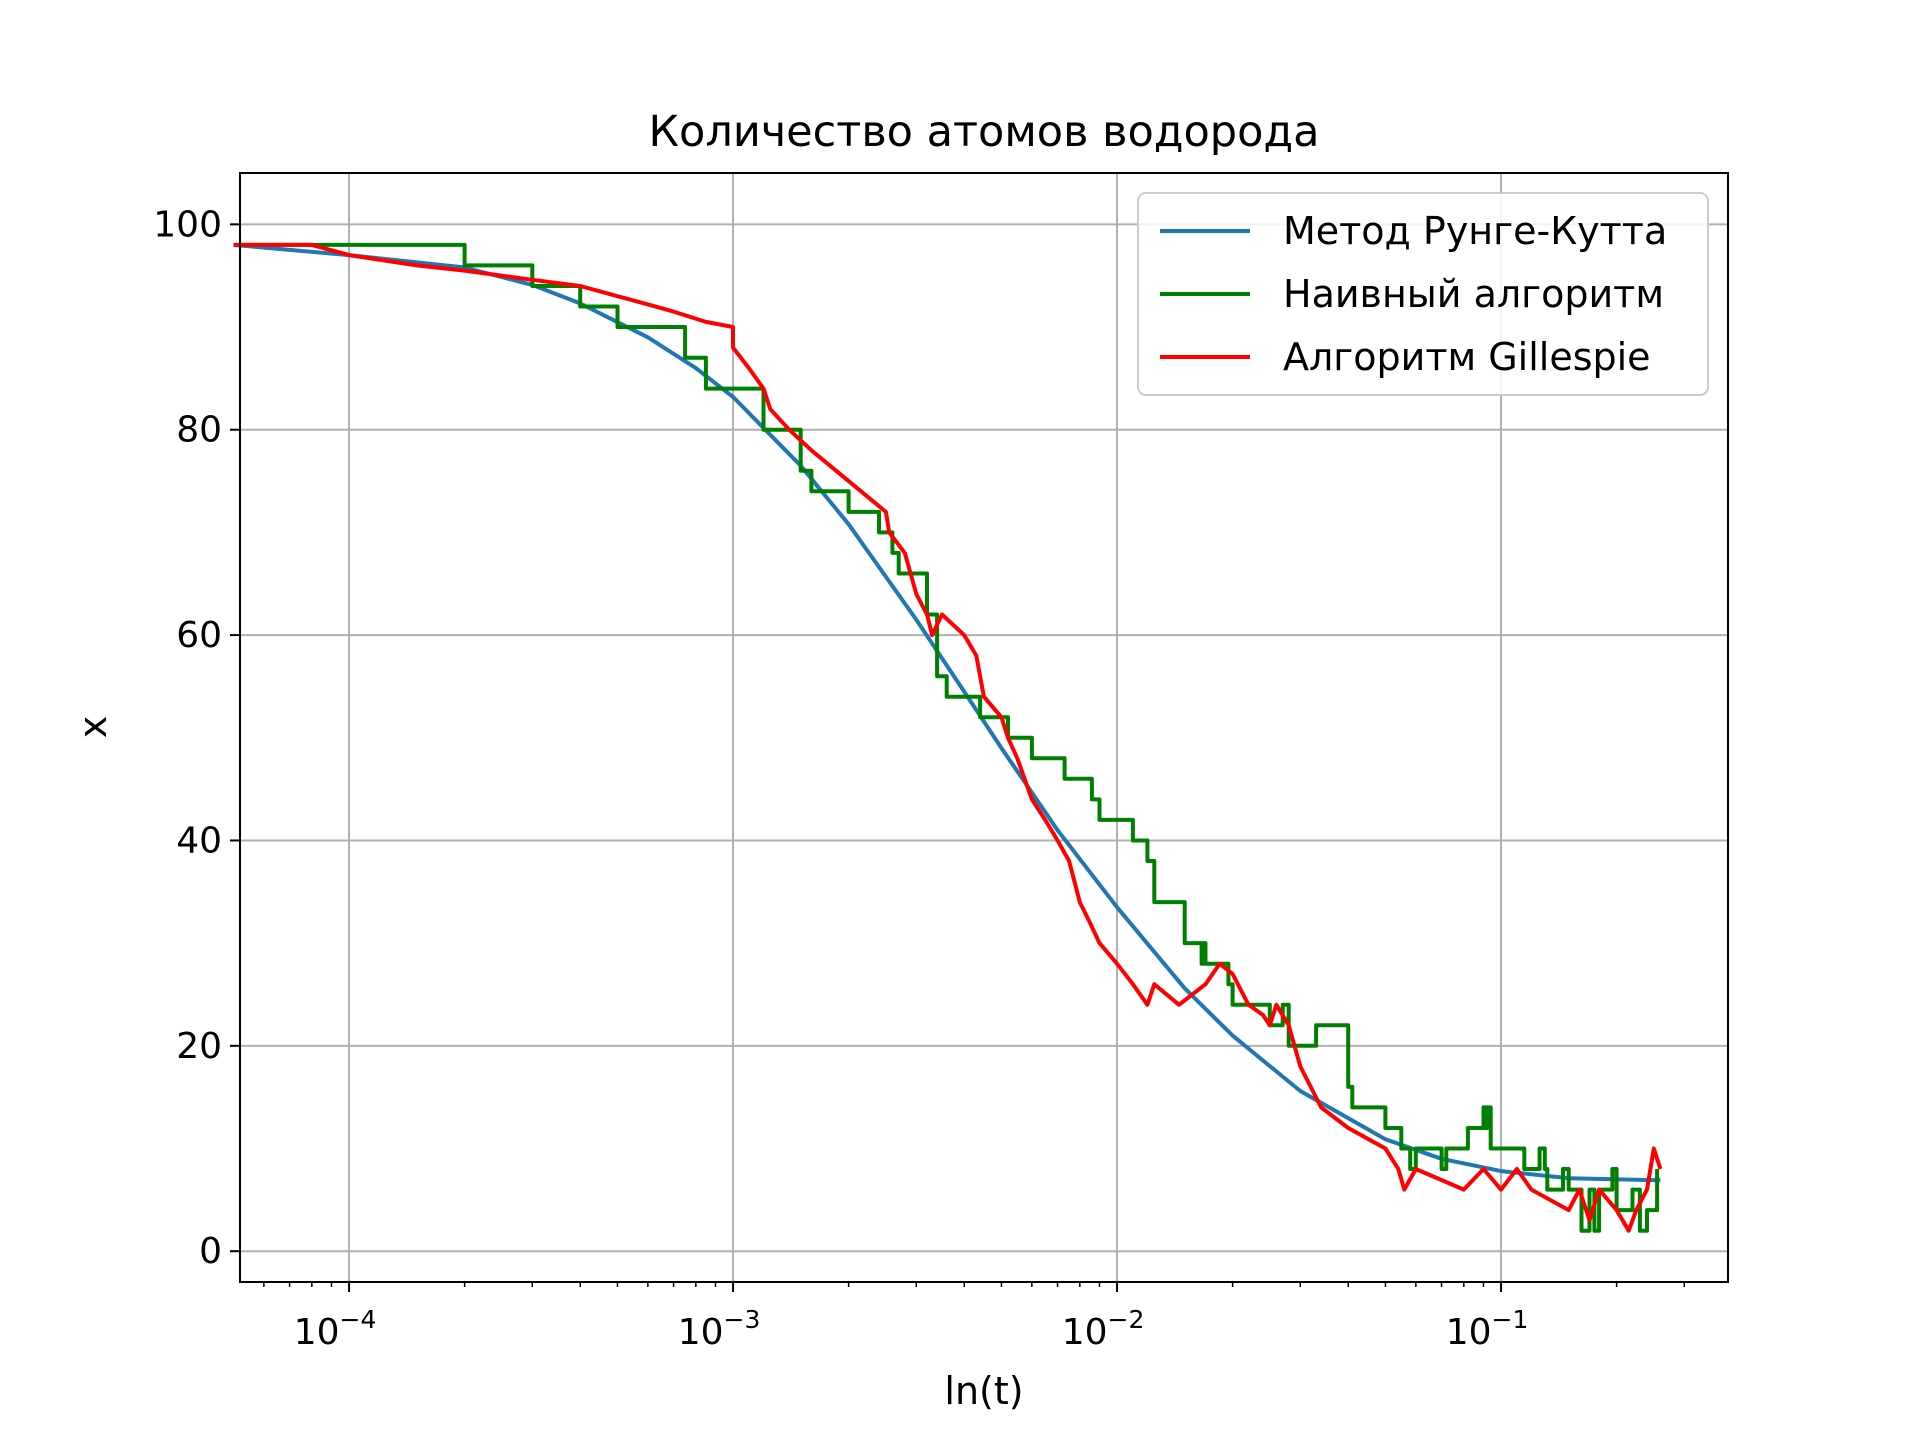  What do you see at coordinates (199, 1046) in the screenshot?
I see `y-tick-label: 20` at bounding box center [199, 1046].